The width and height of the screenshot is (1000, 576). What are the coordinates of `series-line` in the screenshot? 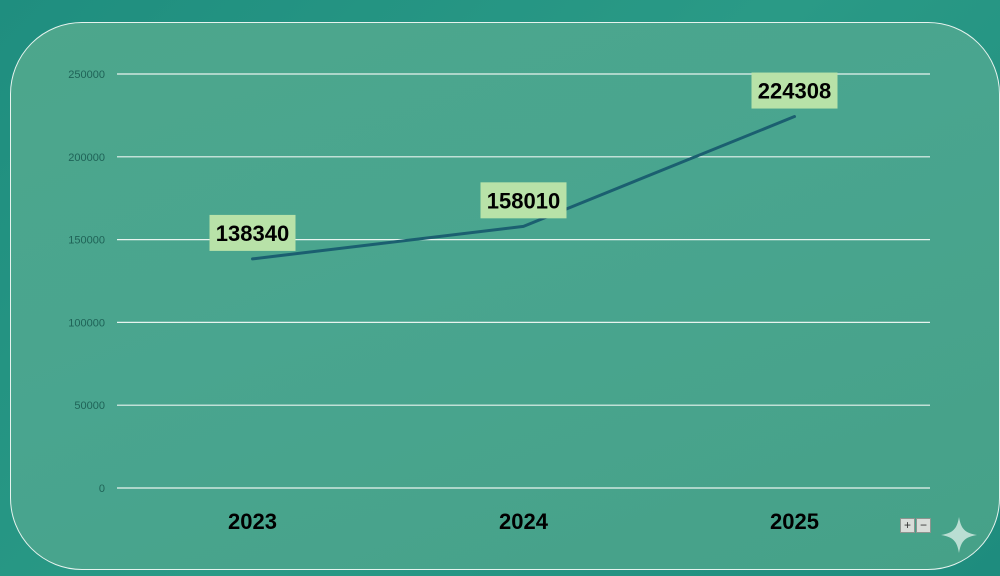 It's located at (523, 188).